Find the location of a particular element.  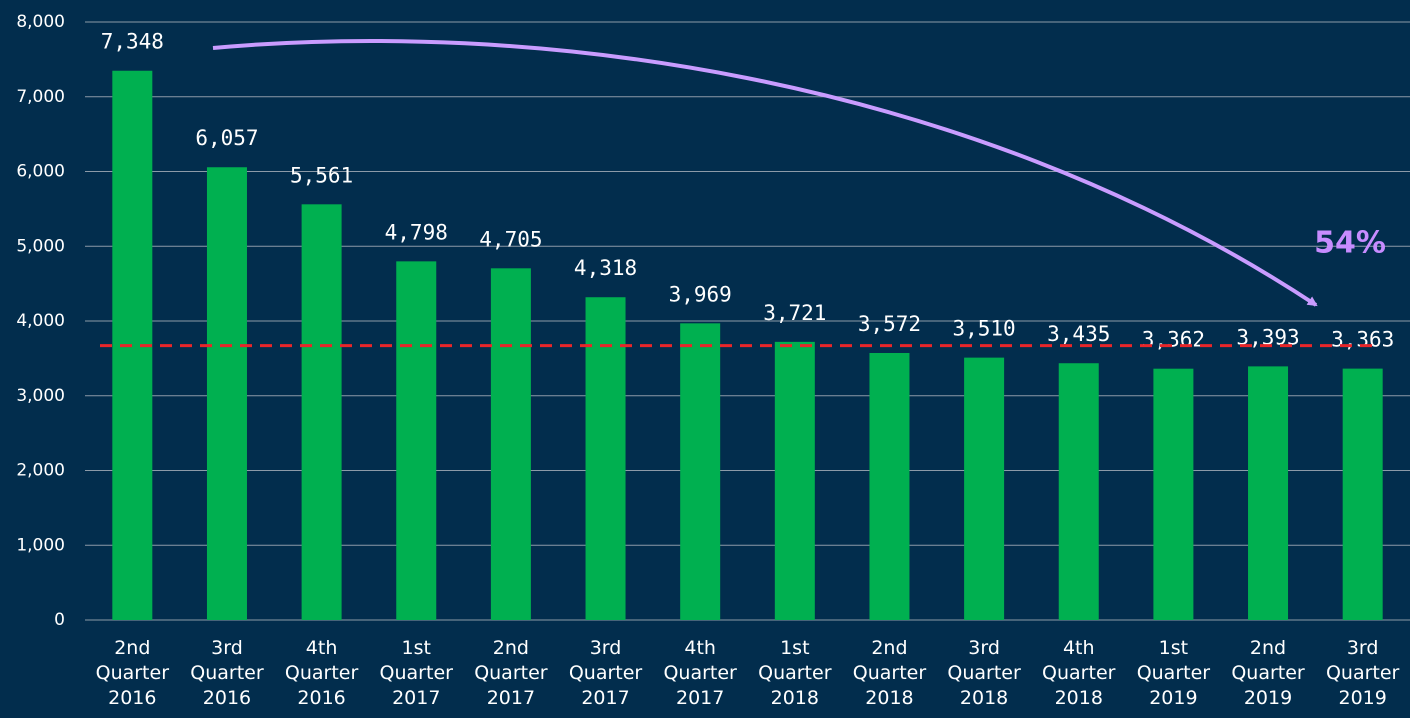

x-tick-label: 2nd Quarter 2018 is located at coordinates (889, 673).